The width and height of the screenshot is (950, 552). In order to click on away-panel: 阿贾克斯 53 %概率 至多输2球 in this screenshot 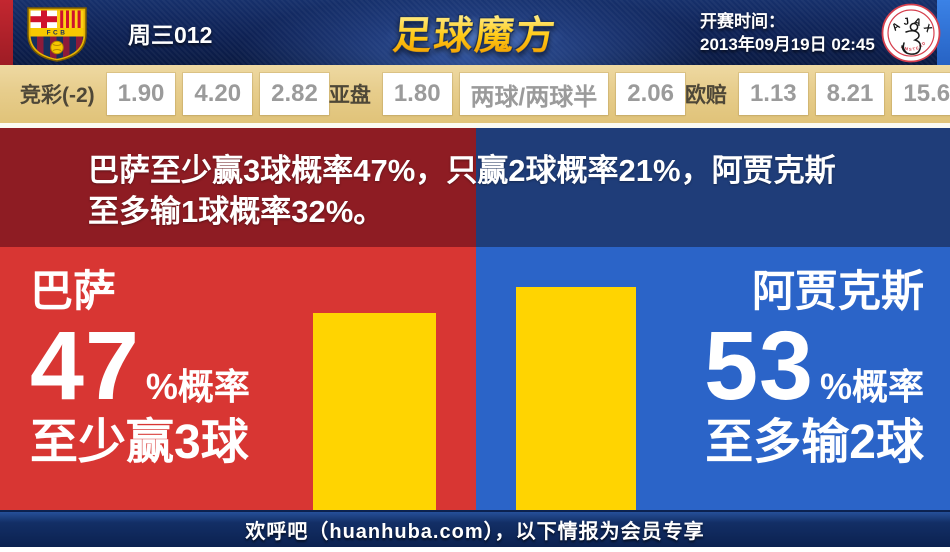, I will do `click(814, 369)`.